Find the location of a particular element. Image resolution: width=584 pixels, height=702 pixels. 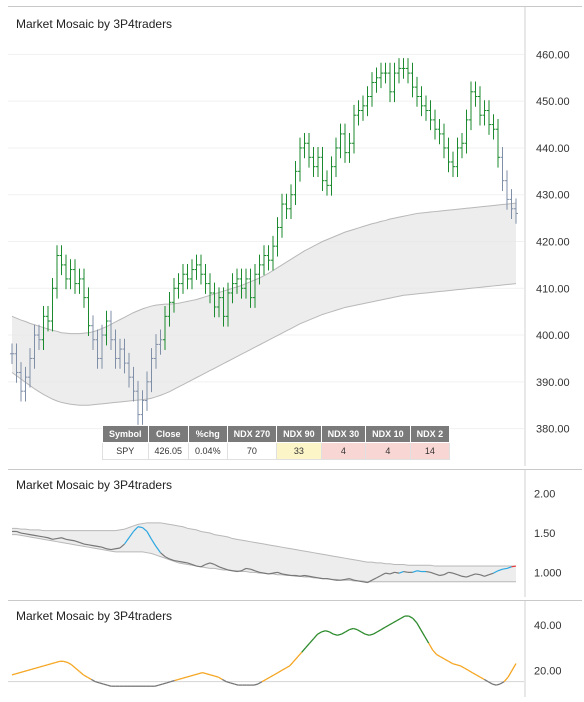

price-axis-tick-label: 410.00 is located at coordinates (553, 289).